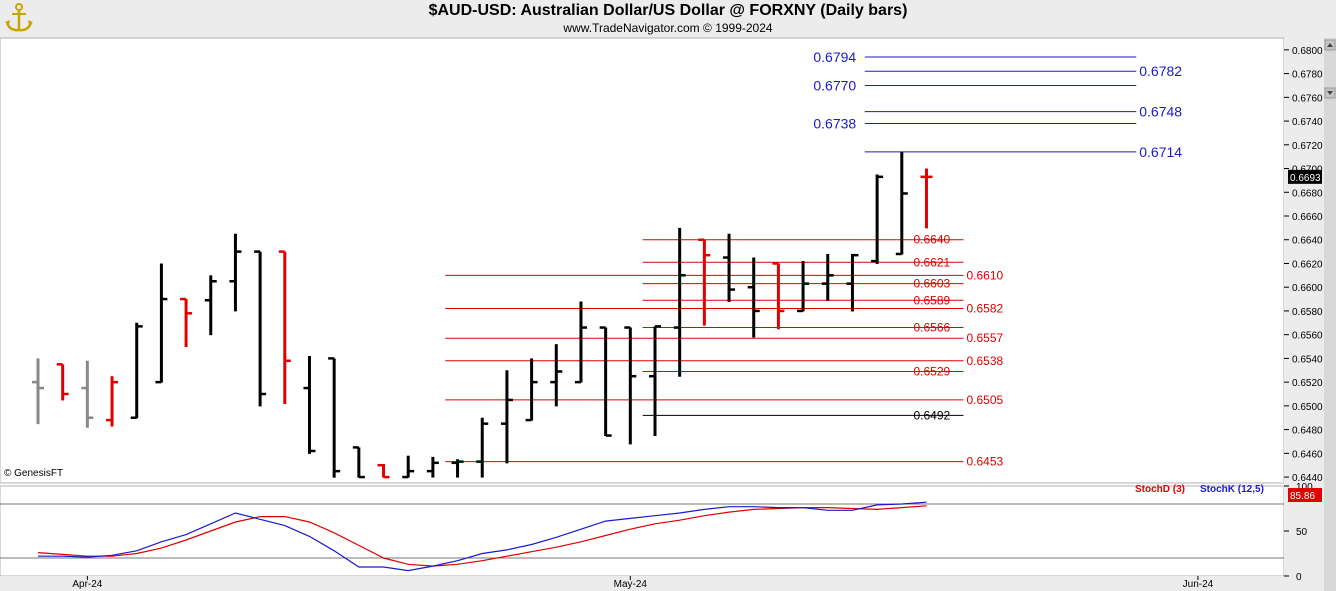 The height and width of the screenshot is (591, 1336). I want to click on price-level-label: 0.6782, so click(1160, 71).